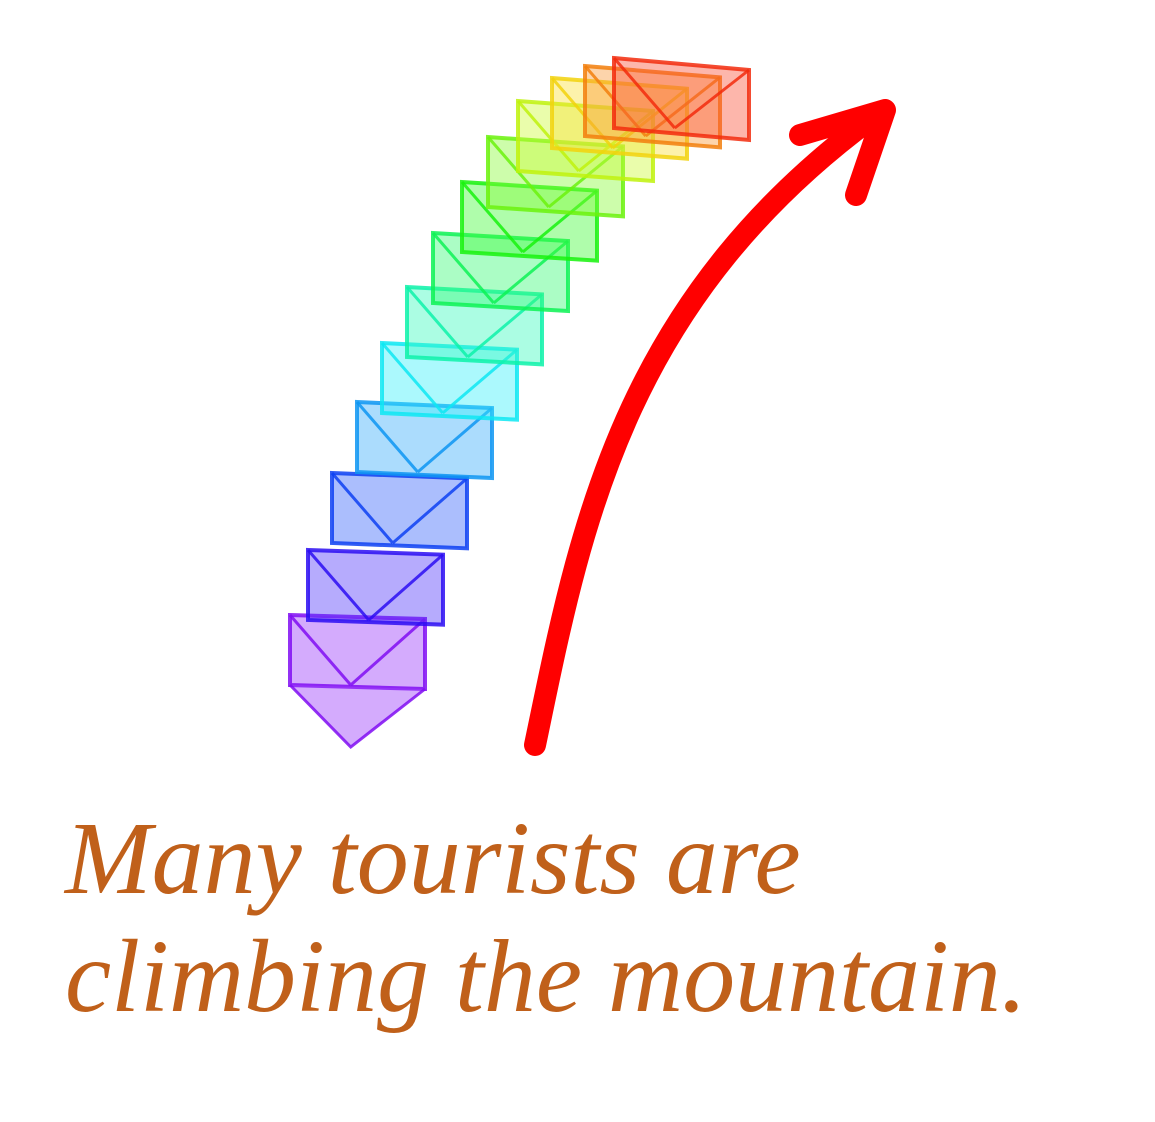 This screenshot has height=1122, width=1155. Describe the element at coordinates (433, 858) in the screenshot. I see `caption-line-1: Many tourists are` at that location.